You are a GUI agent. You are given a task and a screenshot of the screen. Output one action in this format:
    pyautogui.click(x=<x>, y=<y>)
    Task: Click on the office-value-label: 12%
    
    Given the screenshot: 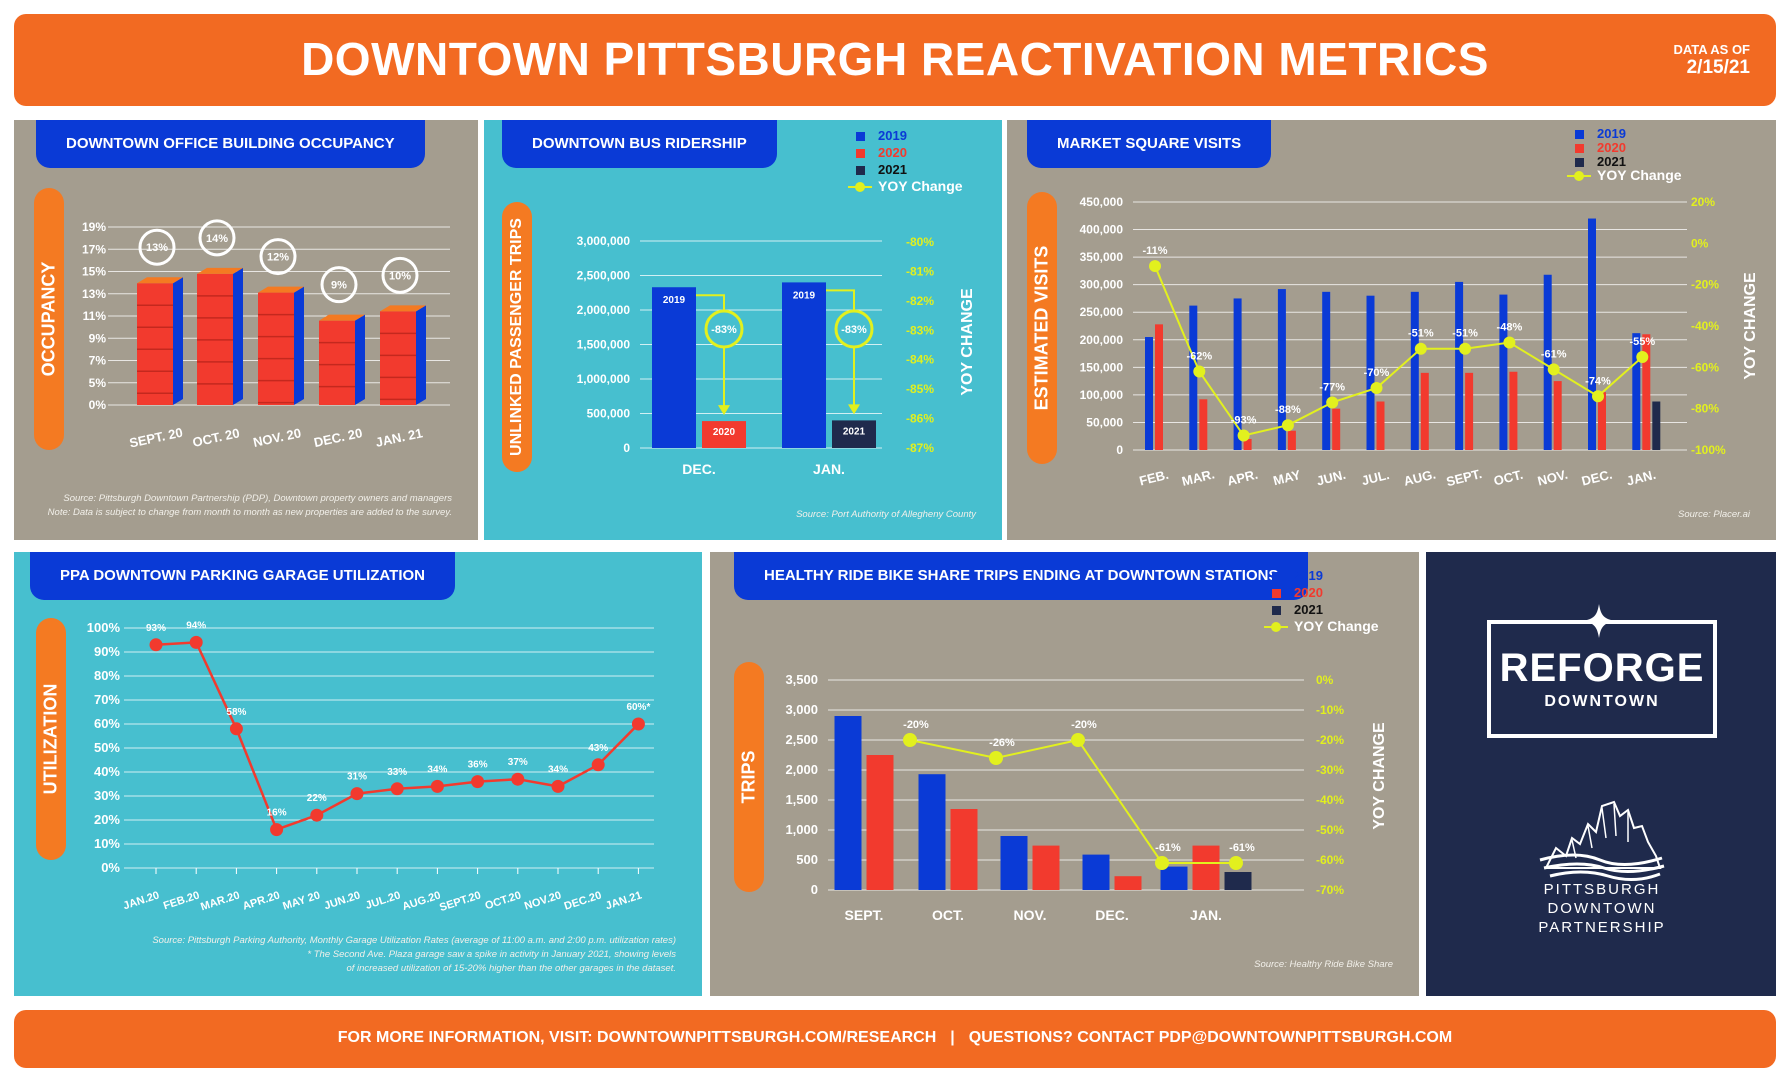 What is the action you would take?
    pyautogui.click(x=278, y=258)
    